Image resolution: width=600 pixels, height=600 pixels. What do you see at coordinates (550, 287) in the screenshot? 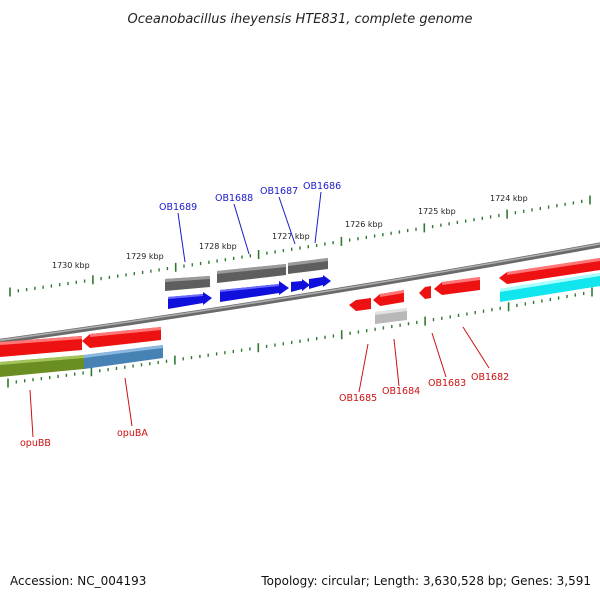
I see `gene-cyan-right` at bounding box center [550, 287].